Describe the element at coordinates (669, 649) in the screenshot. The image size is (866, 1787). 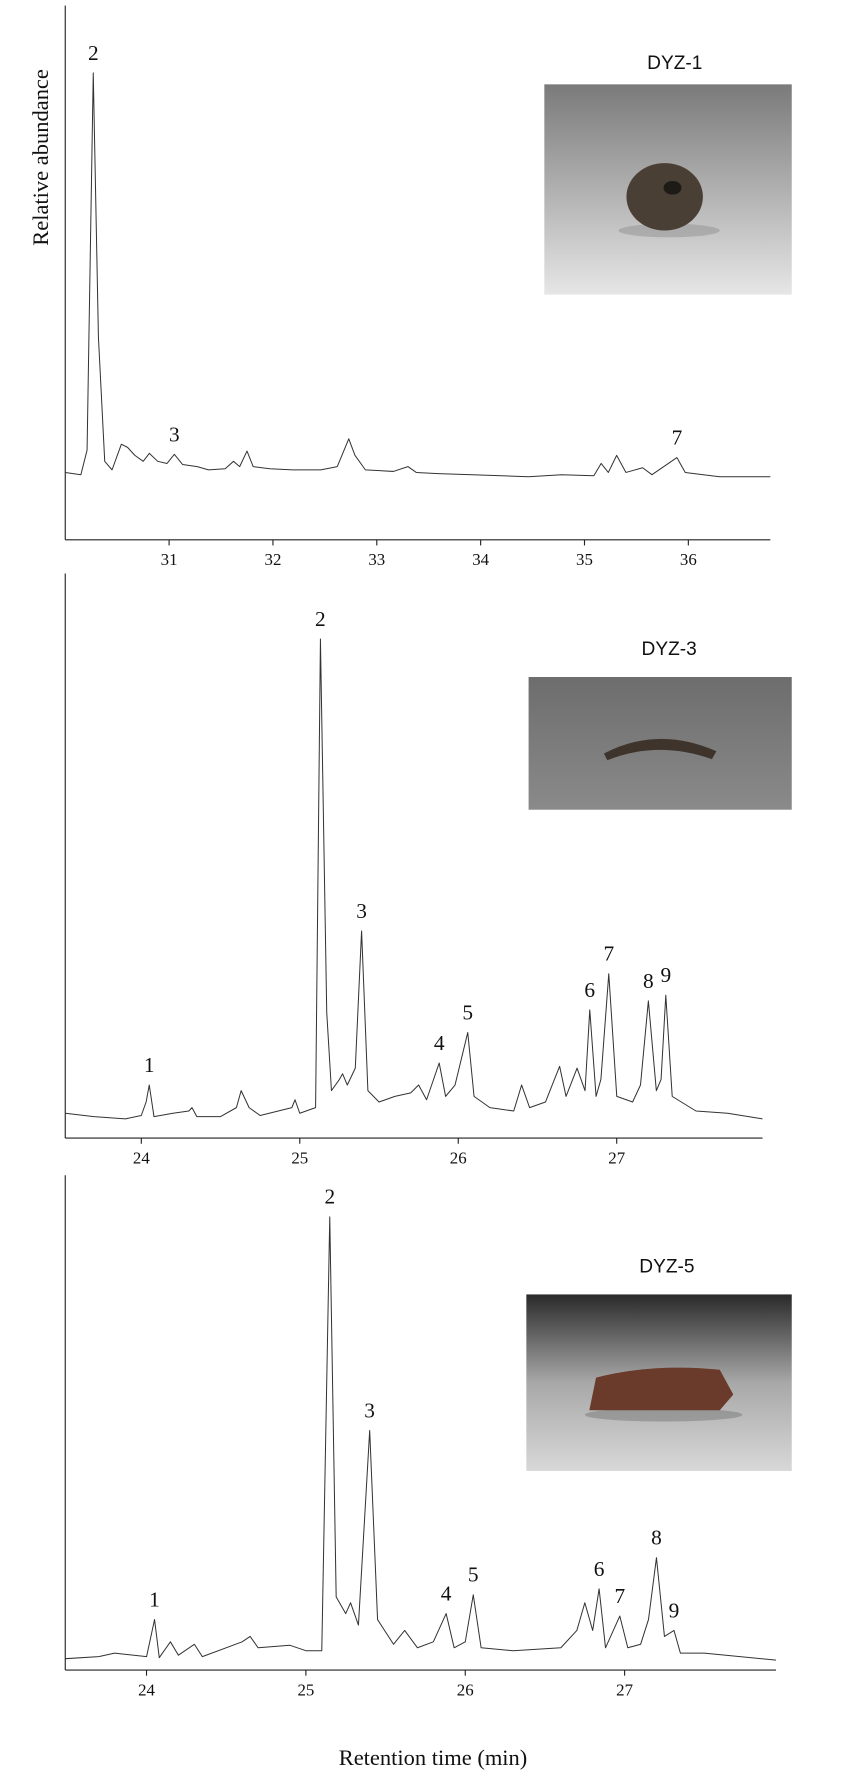
I see `panel-title: DYZ-3` at that location.